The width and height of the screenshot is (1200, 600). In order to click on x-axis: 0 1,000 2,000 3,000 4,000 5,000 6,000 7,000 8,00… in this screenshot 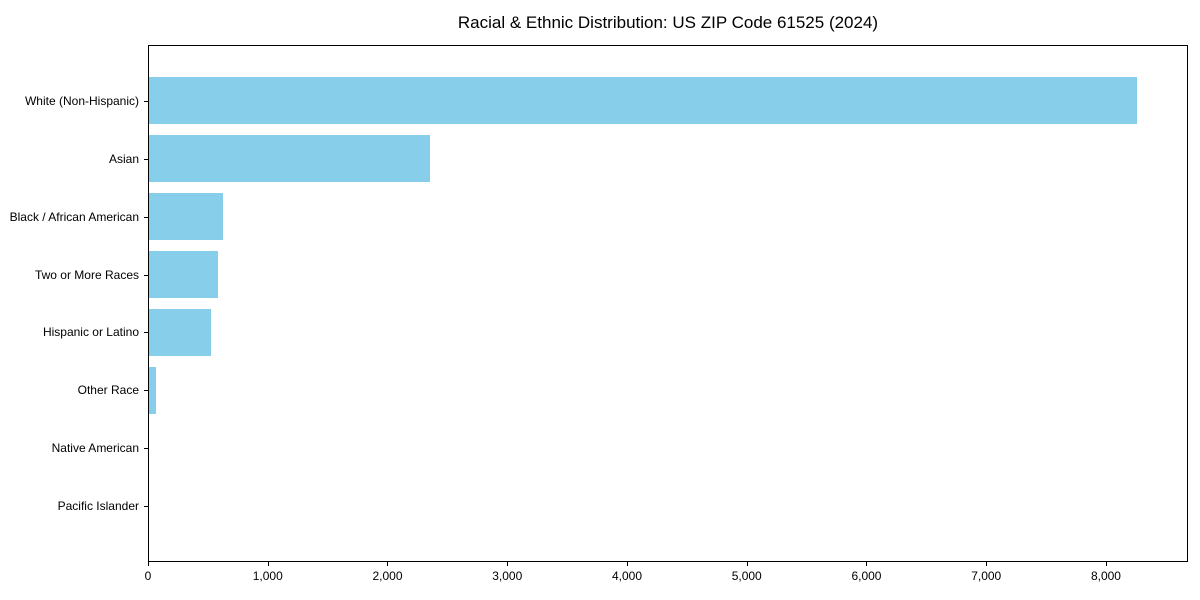, I will do `click(666, 578)`.